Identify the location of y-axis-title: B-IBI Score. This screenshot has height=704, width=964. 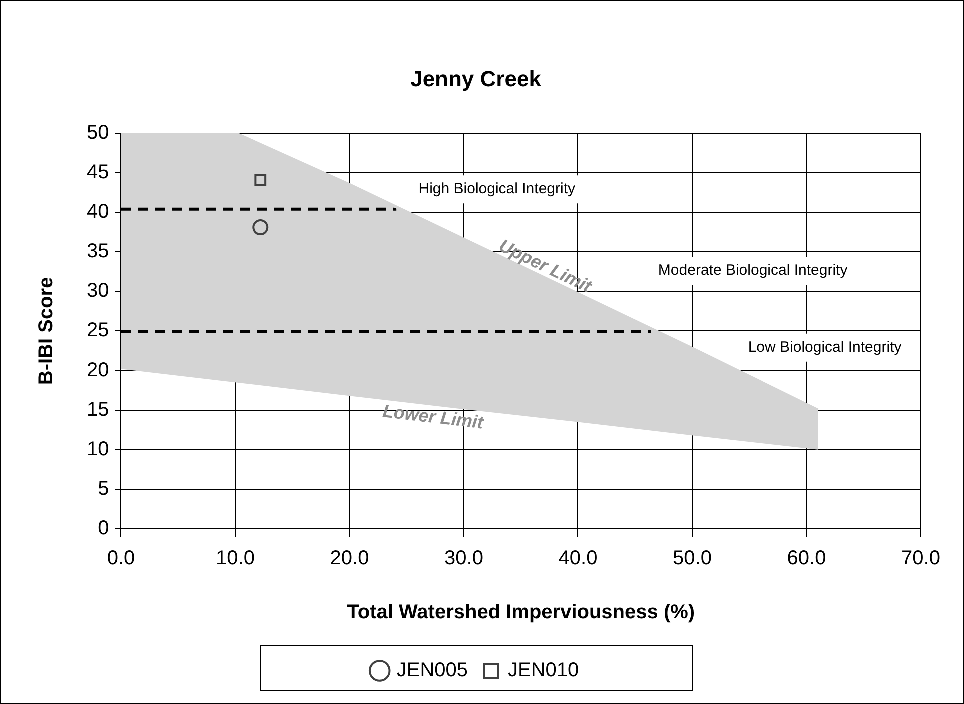
(47, 331).